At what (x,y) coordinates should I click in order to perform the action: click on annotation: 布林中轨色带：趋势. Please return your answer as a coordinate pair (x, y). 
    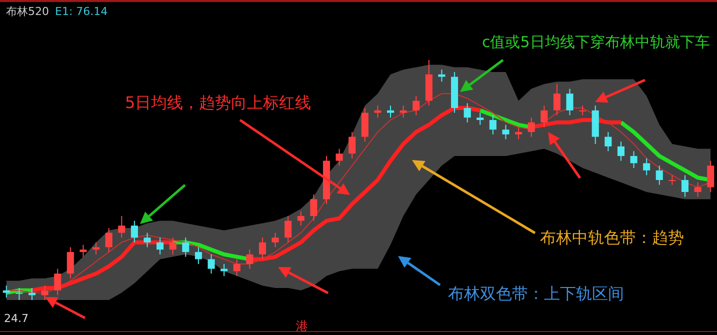
    Looking at the image, I should click on (612, 238).